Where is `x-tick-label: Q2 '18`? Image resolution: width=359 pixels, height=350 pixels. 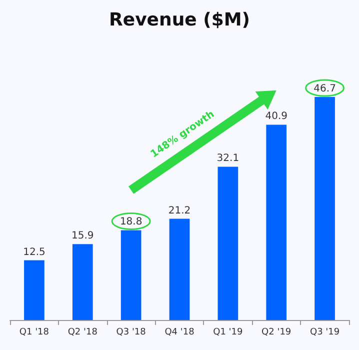
x-tick-label: Q2 '18 is located at coordinates (83, 333).